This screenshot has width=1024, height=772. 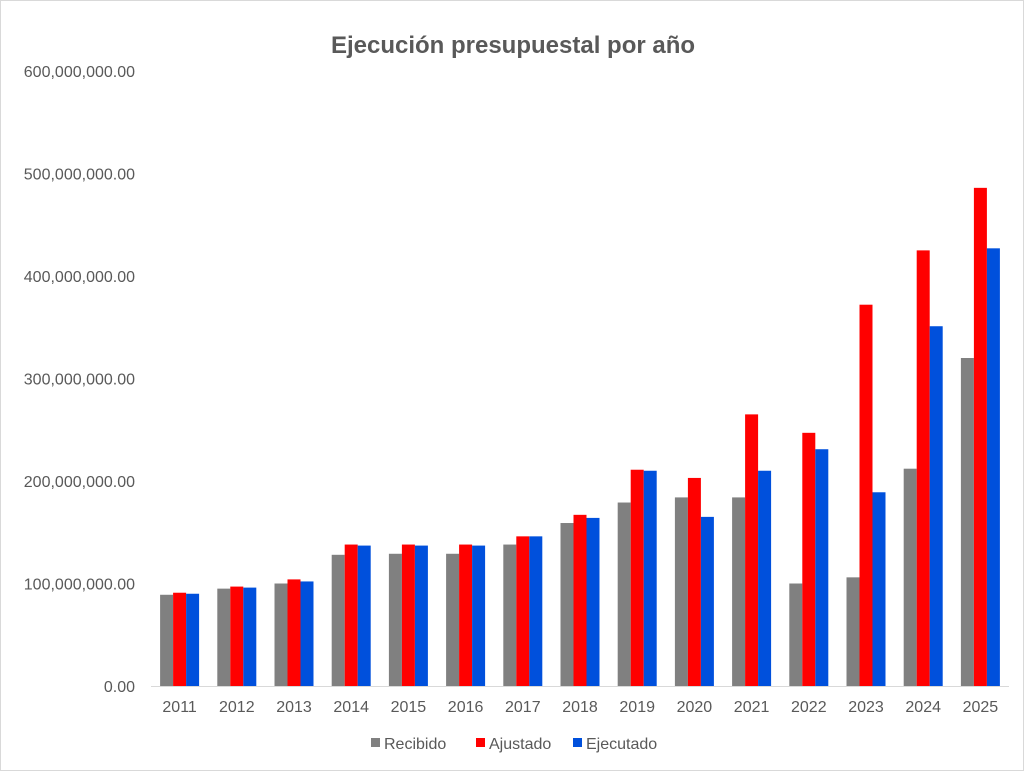 What do you see at coordinates (910, 577) in the screenshot?
I see `bar-recibido-2024` at bounding box center [910, 577].